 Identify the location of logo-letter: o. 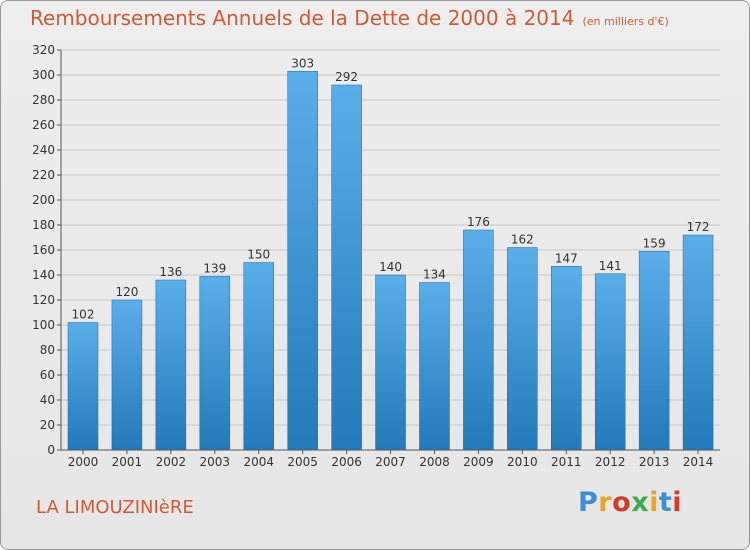
(622, 502).